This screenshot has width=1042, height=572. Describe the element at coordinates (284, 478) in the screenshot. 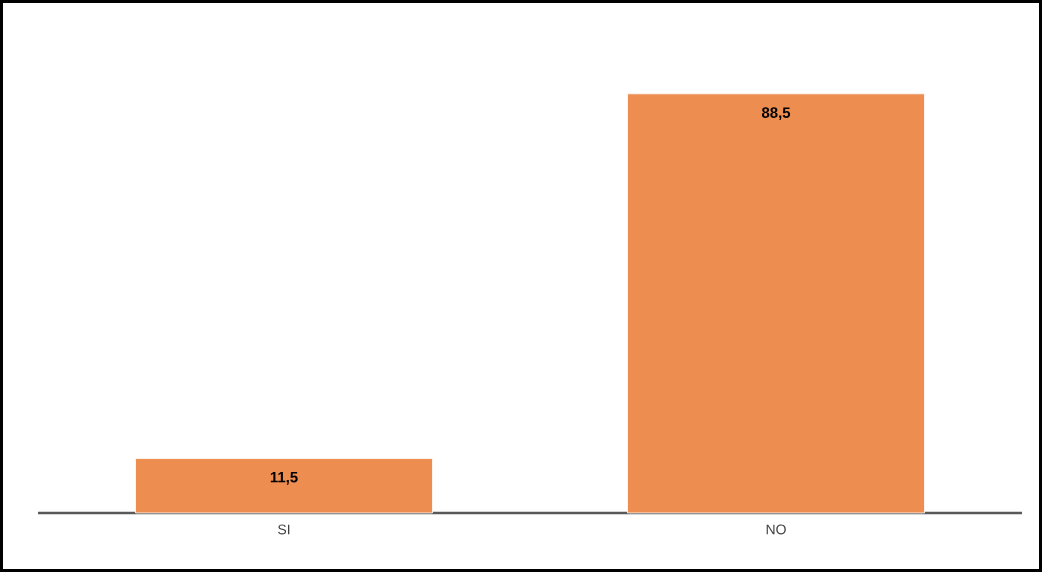

I see `data-label: 11,5` at that location.